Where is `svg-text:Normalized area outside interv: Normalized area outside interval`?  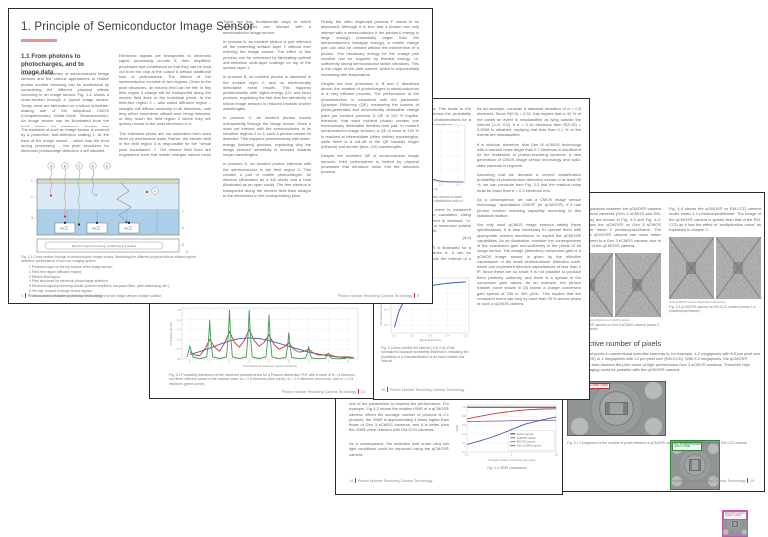 svg-text:Normalized area outside interv: Normalized area outside interval is located at coordinates (381, 305).